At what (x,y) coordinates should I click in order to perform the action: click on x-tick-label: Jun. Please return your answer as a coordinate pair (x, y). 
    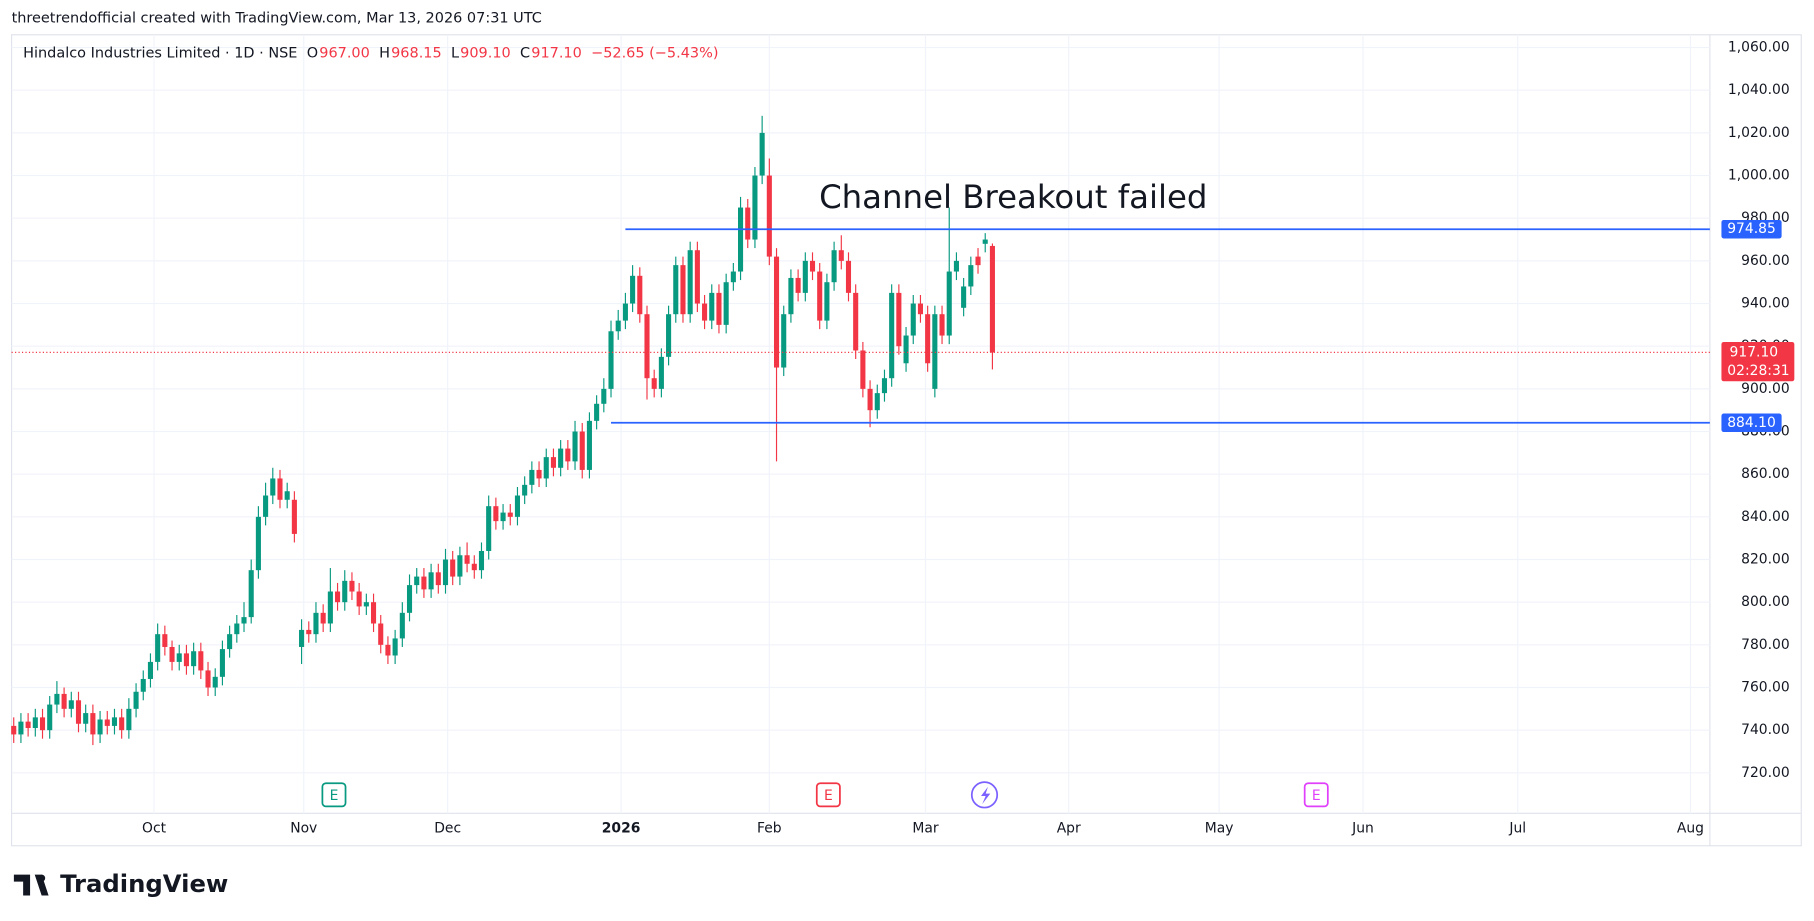
    Looking at the image, I should click on (1362, 828).